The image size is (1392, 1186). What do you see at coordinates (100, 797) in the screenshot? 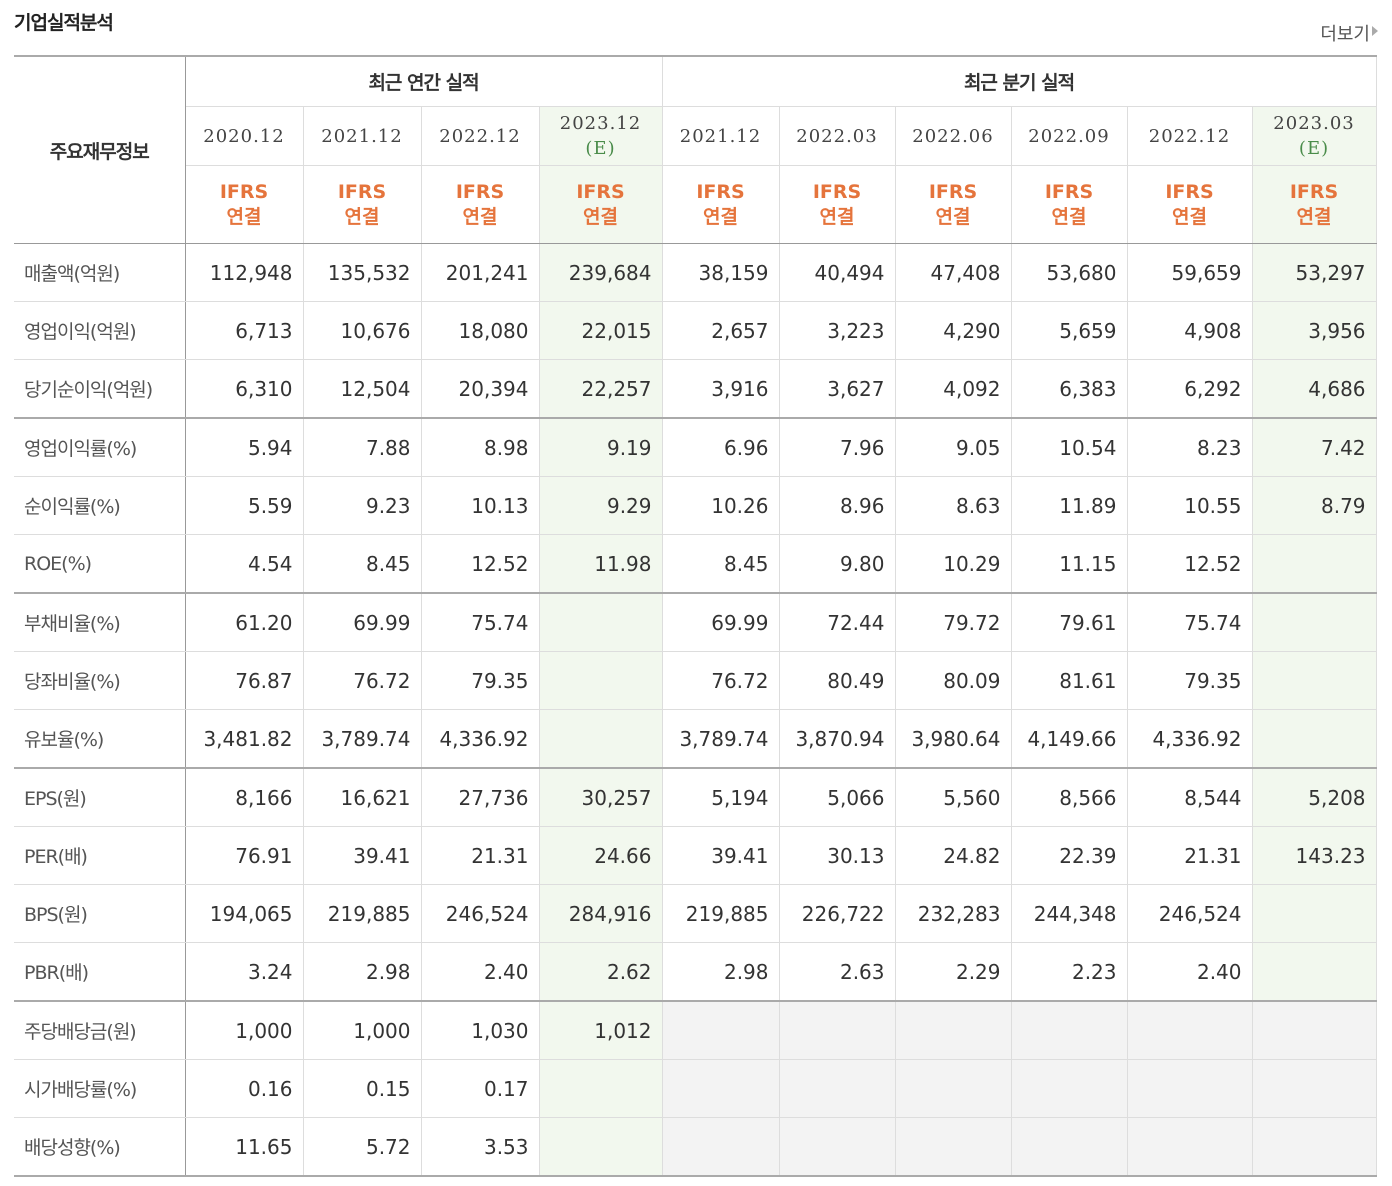
I see `row-label: EPS(원)` at bounding box center [100, 797].